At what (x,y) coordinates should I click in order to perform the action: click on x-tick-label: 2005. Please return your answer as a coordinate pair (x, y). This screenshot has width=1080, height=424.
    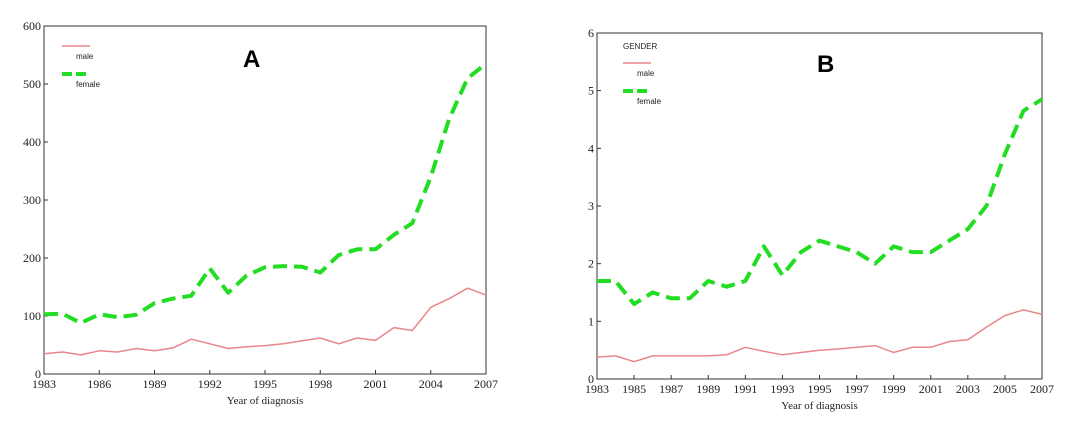
    Looking at the image, I should click on (1005, 389).